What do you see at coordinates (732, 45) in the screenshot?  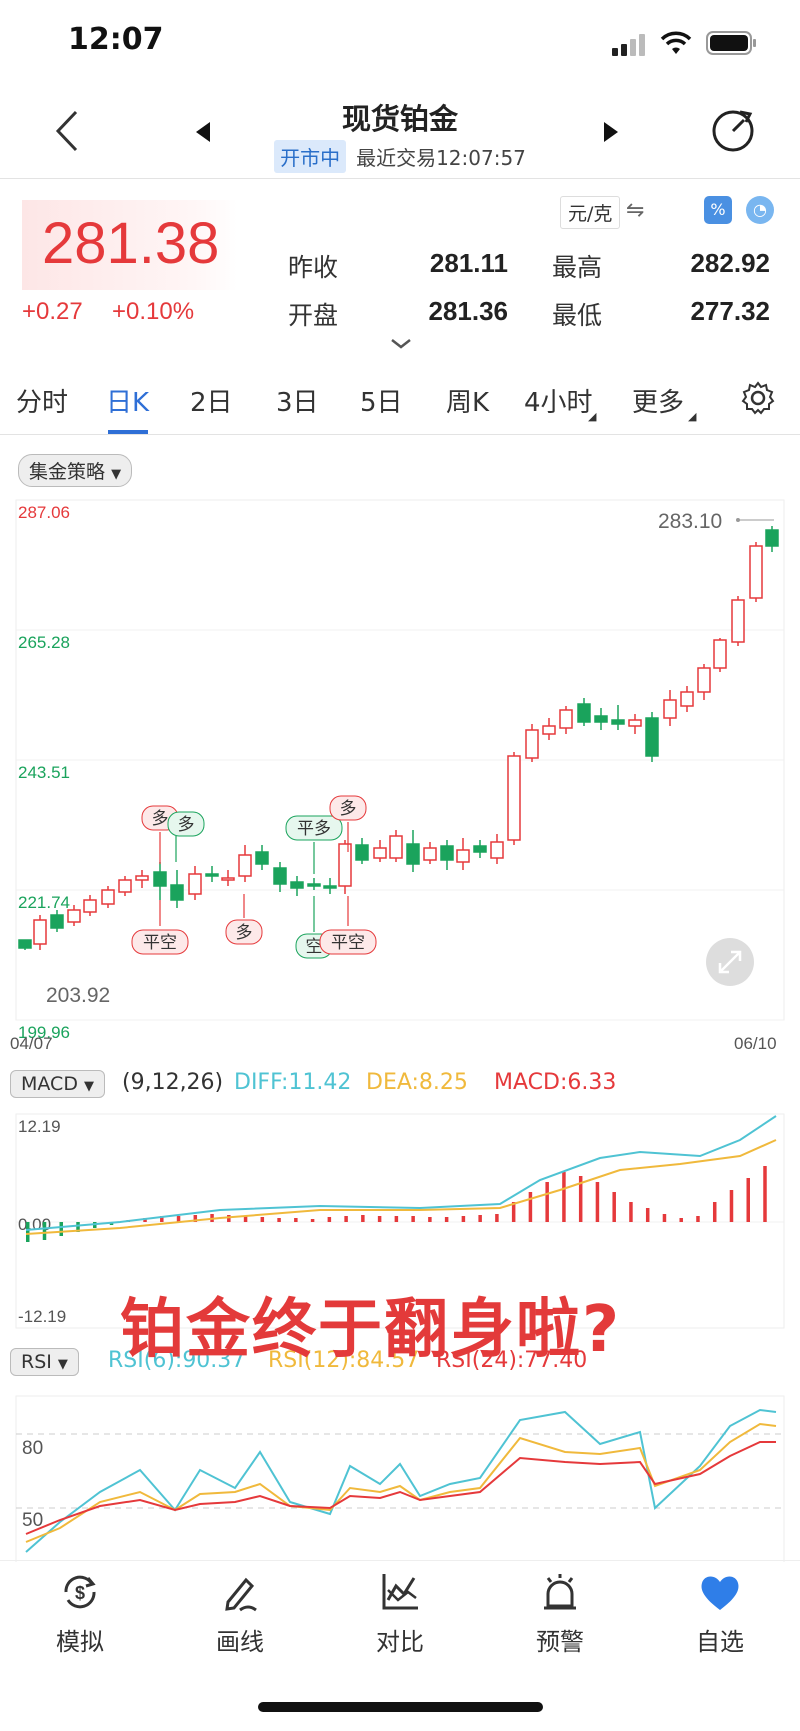 I see `battery-icon` at bounding box center [732, 45].